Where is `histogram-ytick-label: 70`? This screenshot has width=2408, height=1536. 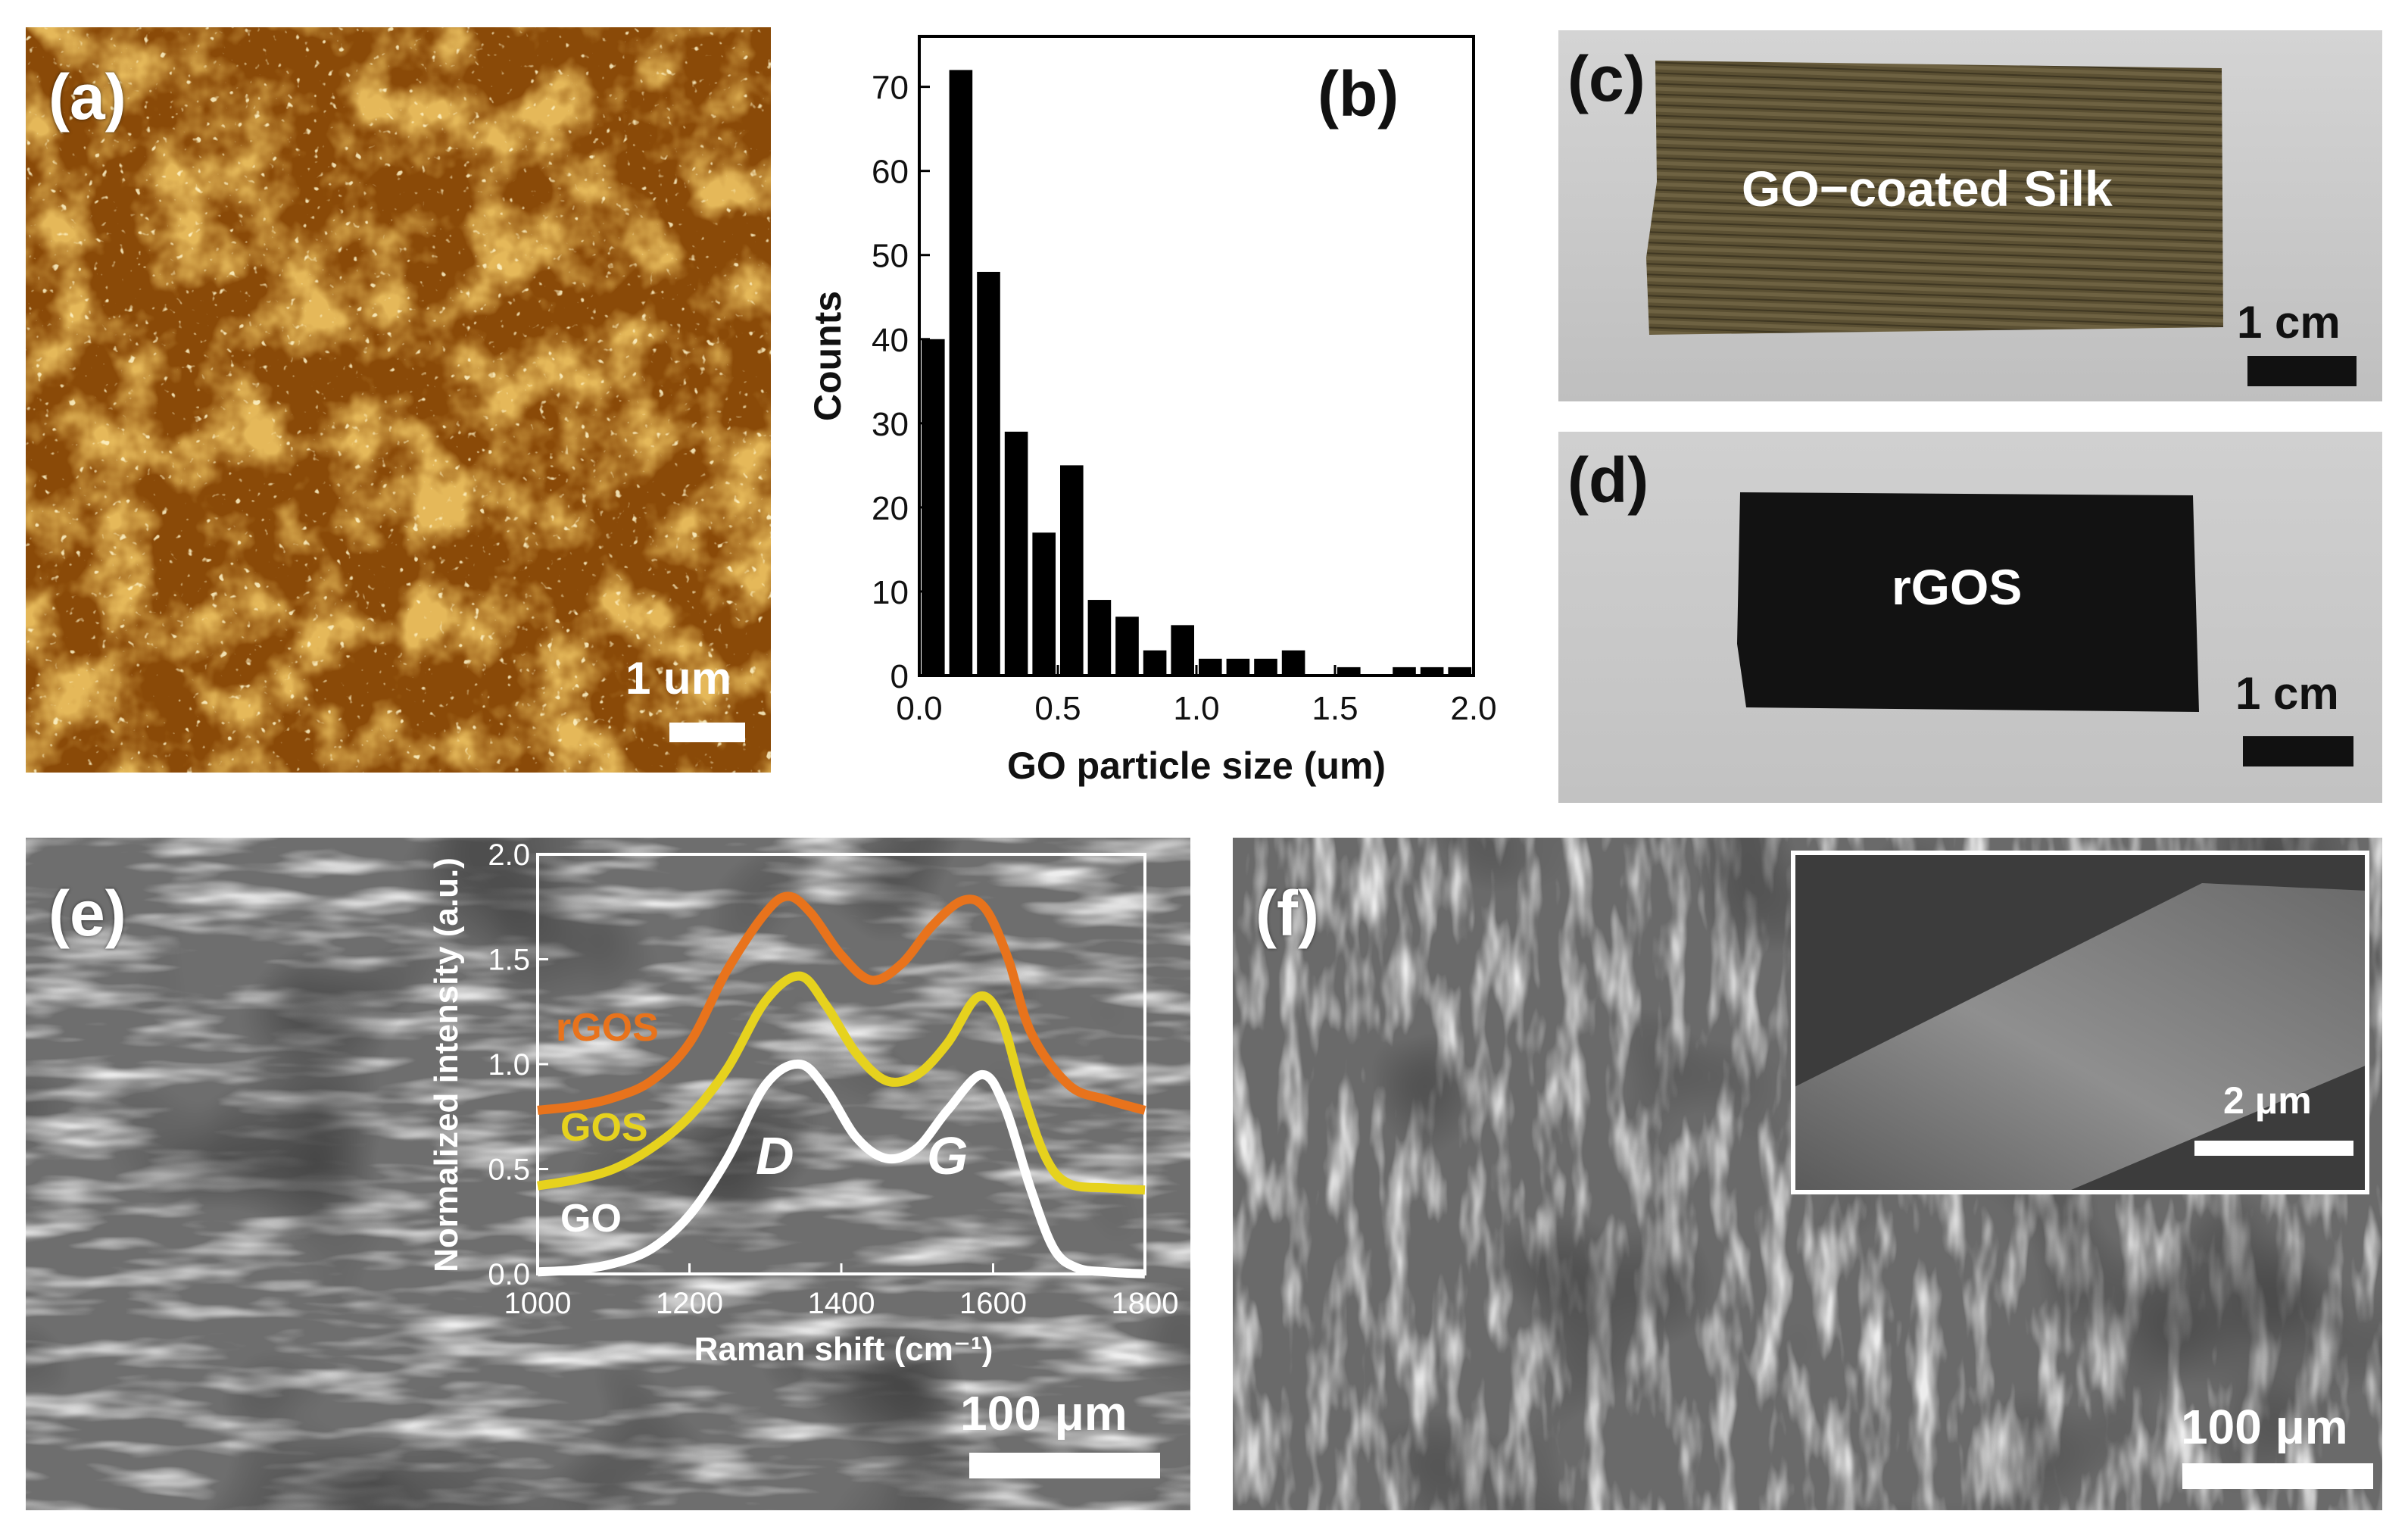
histogram-ytick-label: 70 is located at coordinates (890, 88).